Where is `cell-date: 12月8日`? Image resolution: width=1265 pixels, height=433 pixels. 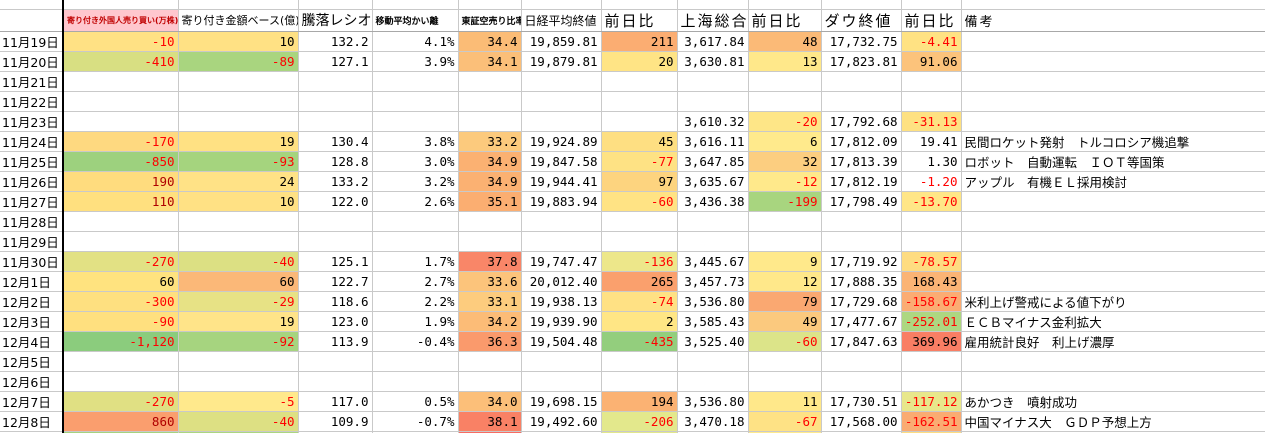 cell-date: 12月8日 is located at coordinates (32, 421).